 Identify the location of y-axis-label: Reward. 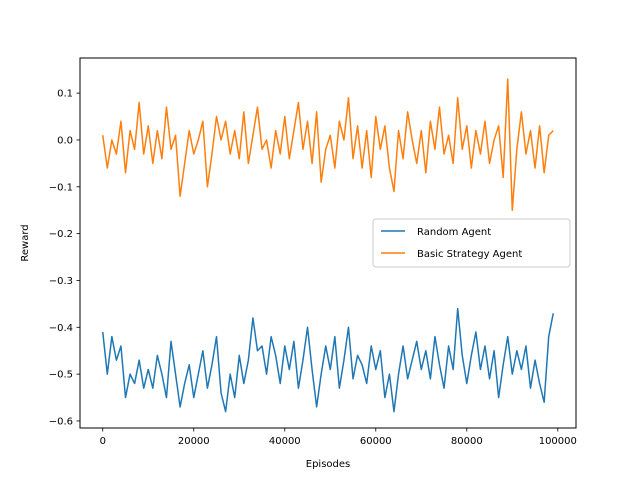
(25, 242).